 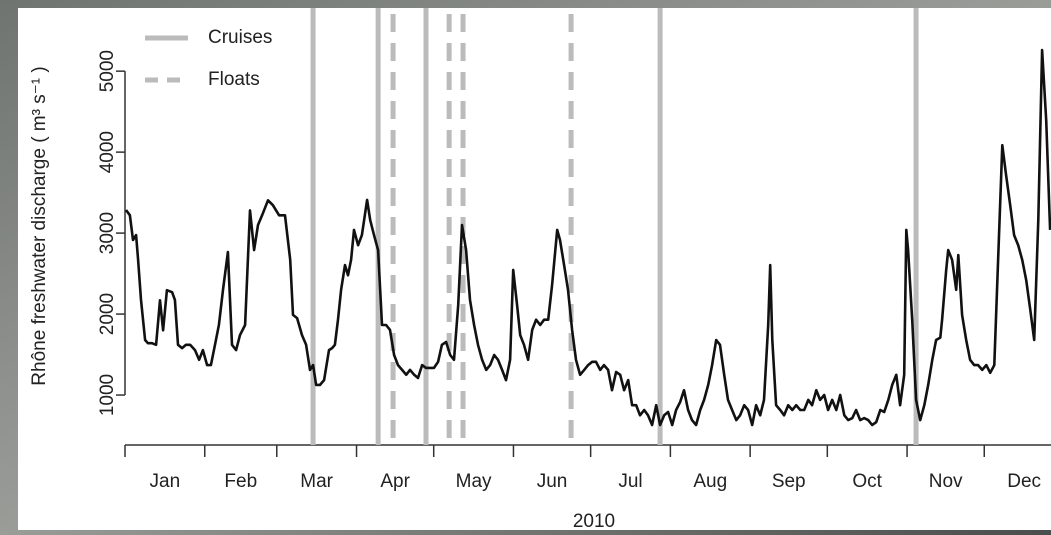 I want to click on y-tick-label: 2000, so click(x=107, y=314).